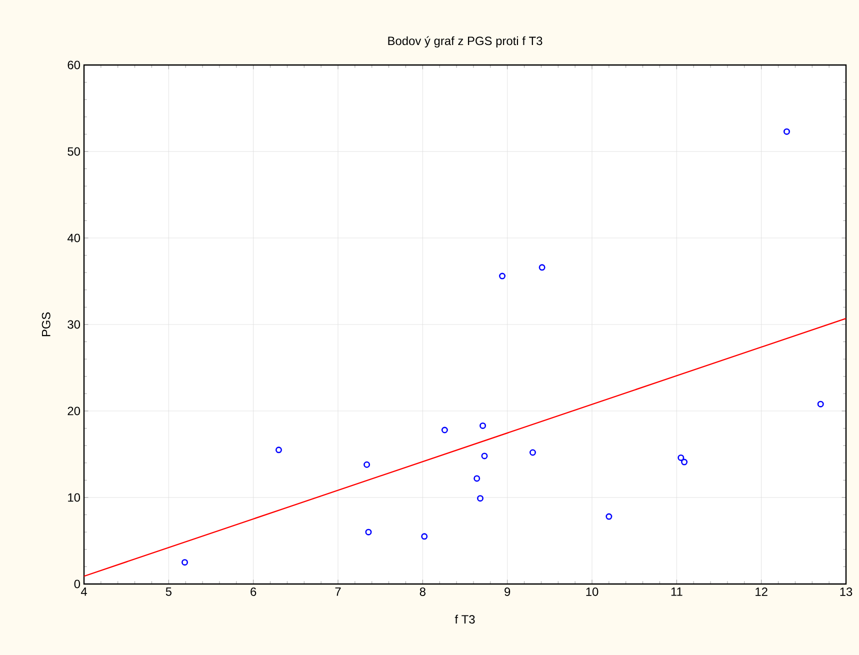 This screenshot has width=859, height=655. What do you see at coordinates (74, 151) in the screenshot?
I see `y-tick-label: 50` at bounding box center [74, 151].